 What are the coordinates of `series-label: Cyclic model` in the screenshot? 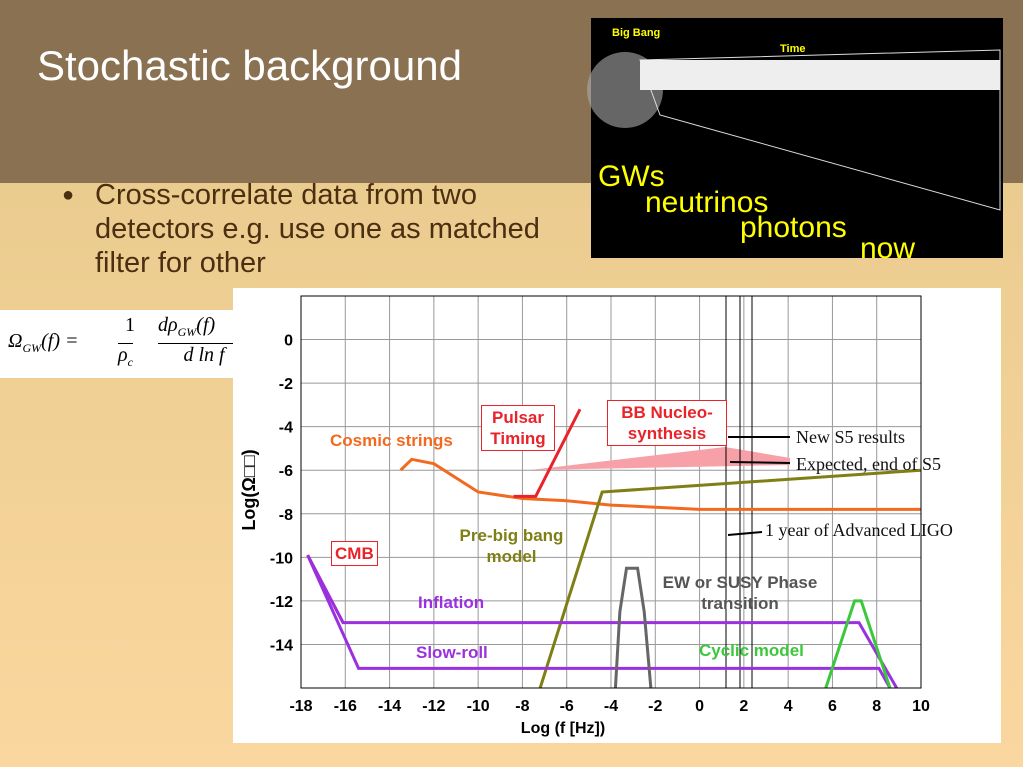 It's located at (751, 650).